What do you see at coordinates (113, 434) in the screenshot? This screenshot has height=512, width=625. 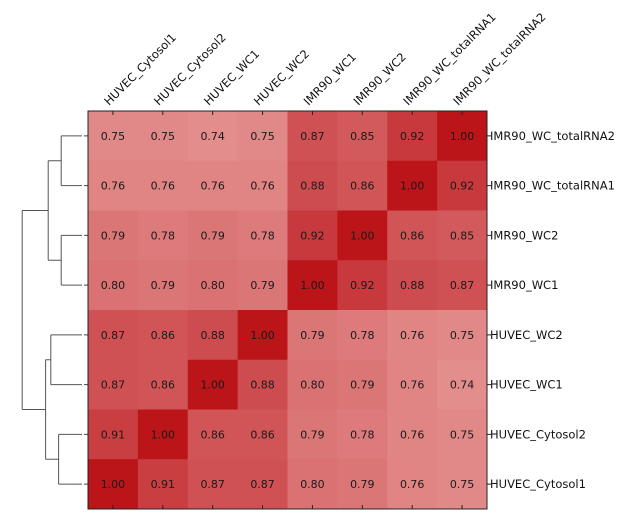 I see `cell-value-label: 0.91` at bounding box center [113, 434].